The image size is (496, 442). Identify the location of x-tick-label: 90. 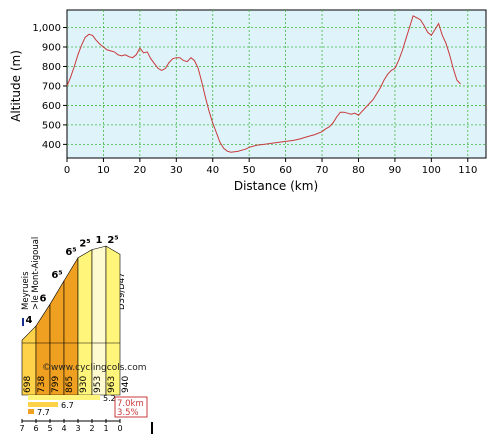
(395, 170).